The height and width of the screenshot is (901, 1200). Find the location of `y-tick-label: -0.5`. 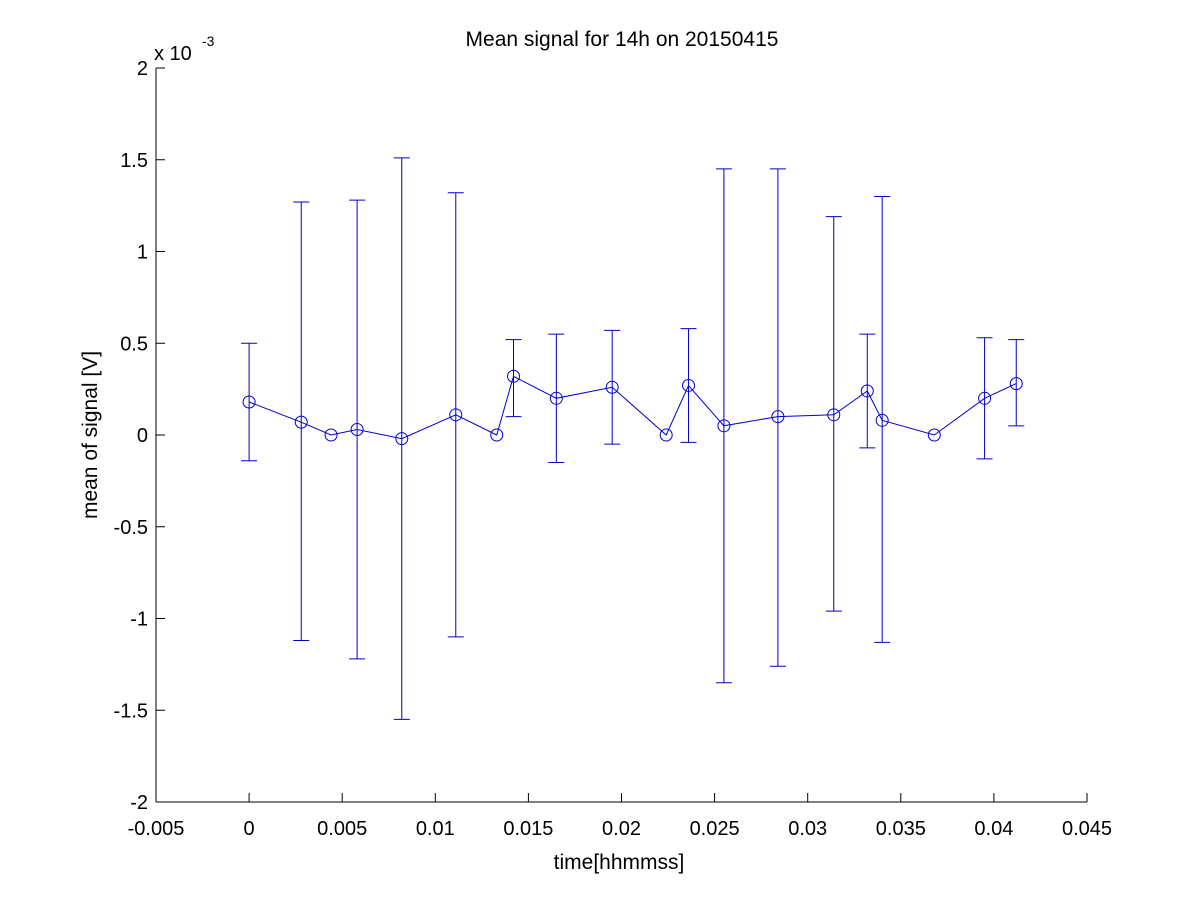

y-tick-label: -0.5 is located at coordinates (131, 528).